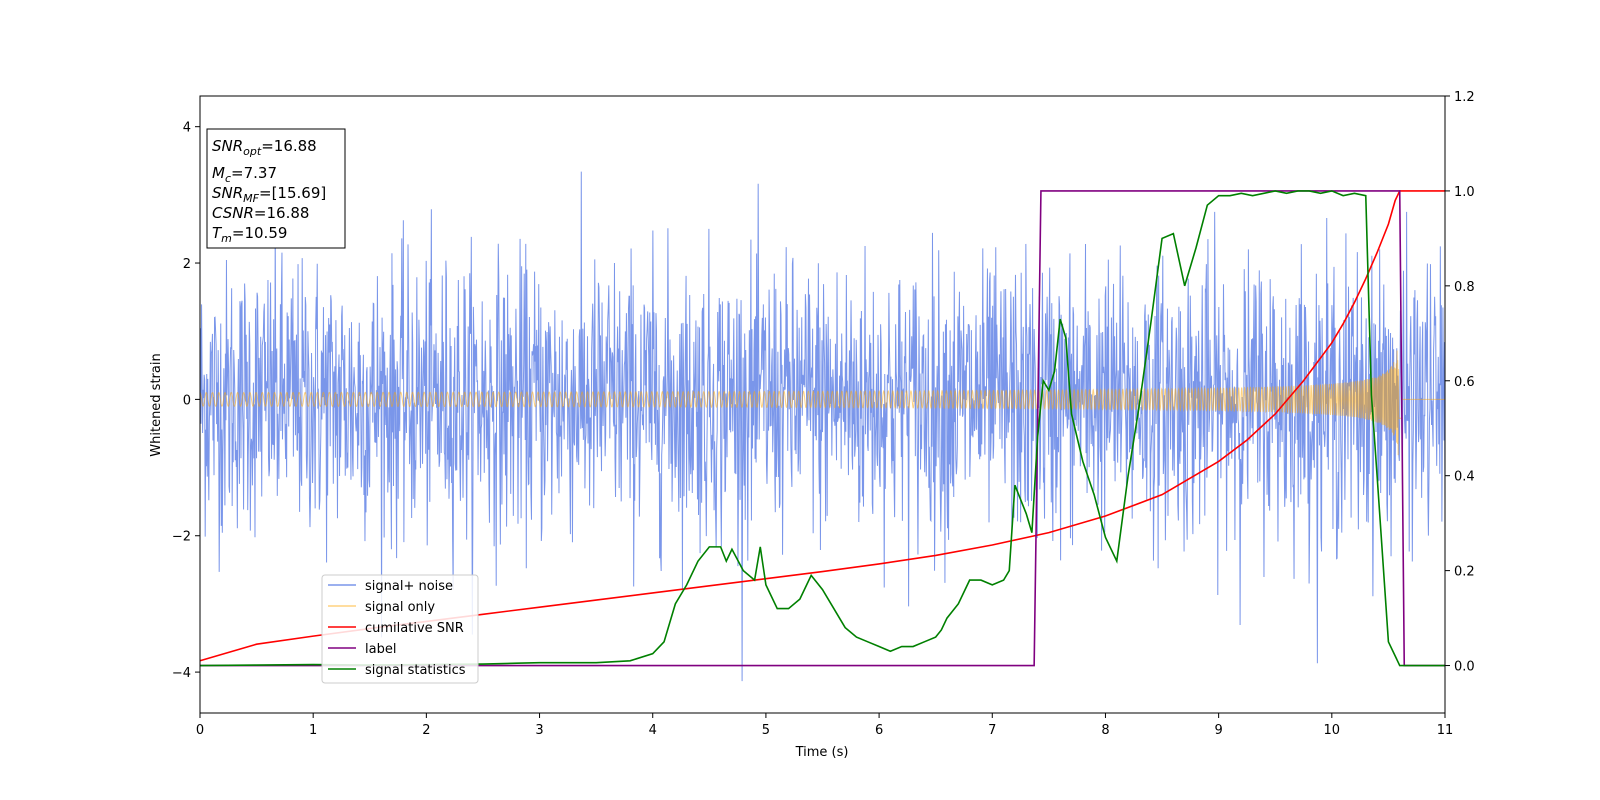 This screenshot has width=1600, height=800. Describe the element at coordinates (260, 213) in the screenshot. I see `annotation-line: CSNR=16.88` at that location.